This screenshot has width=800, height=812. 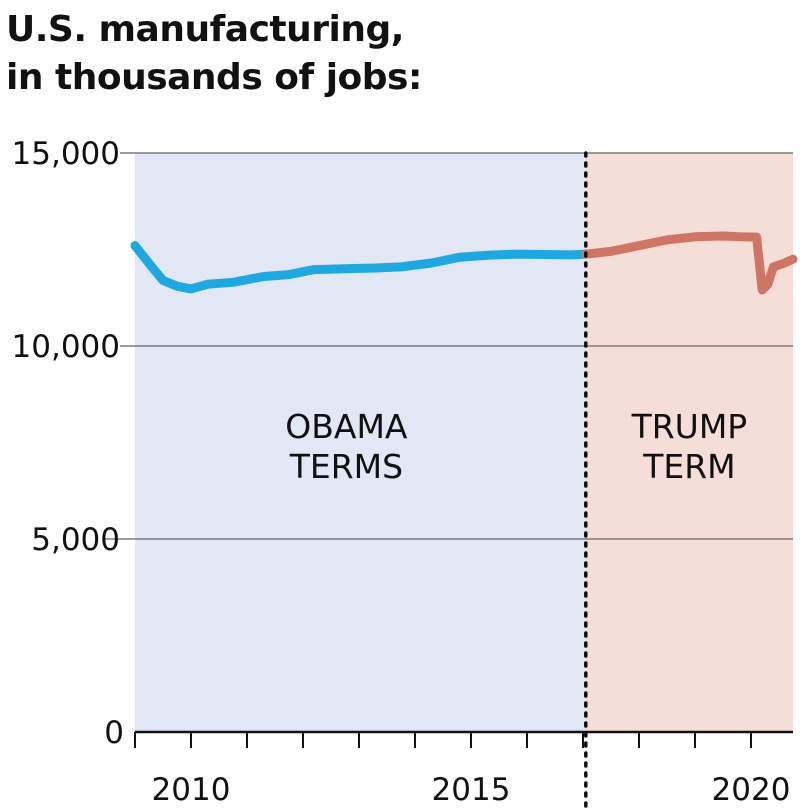 I want to click on region-label-0-line-1: TERMS, so click(x=346, y=466).